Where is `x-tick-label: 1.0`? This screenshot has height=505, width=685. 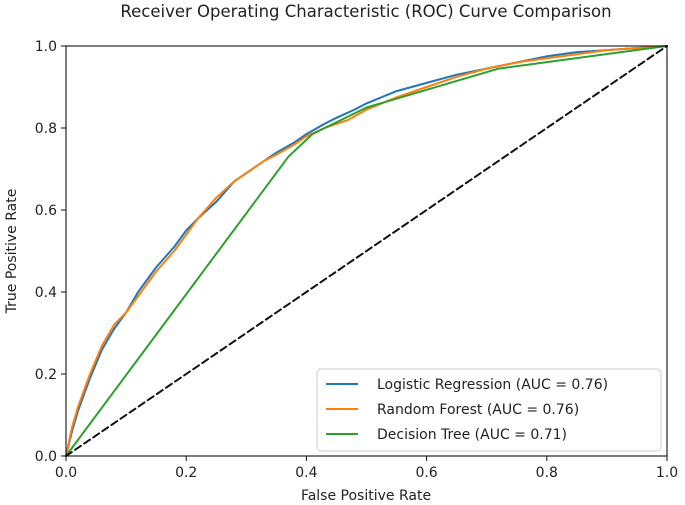
x-tick-label: 1.0 is located at coordinates (667, 473).